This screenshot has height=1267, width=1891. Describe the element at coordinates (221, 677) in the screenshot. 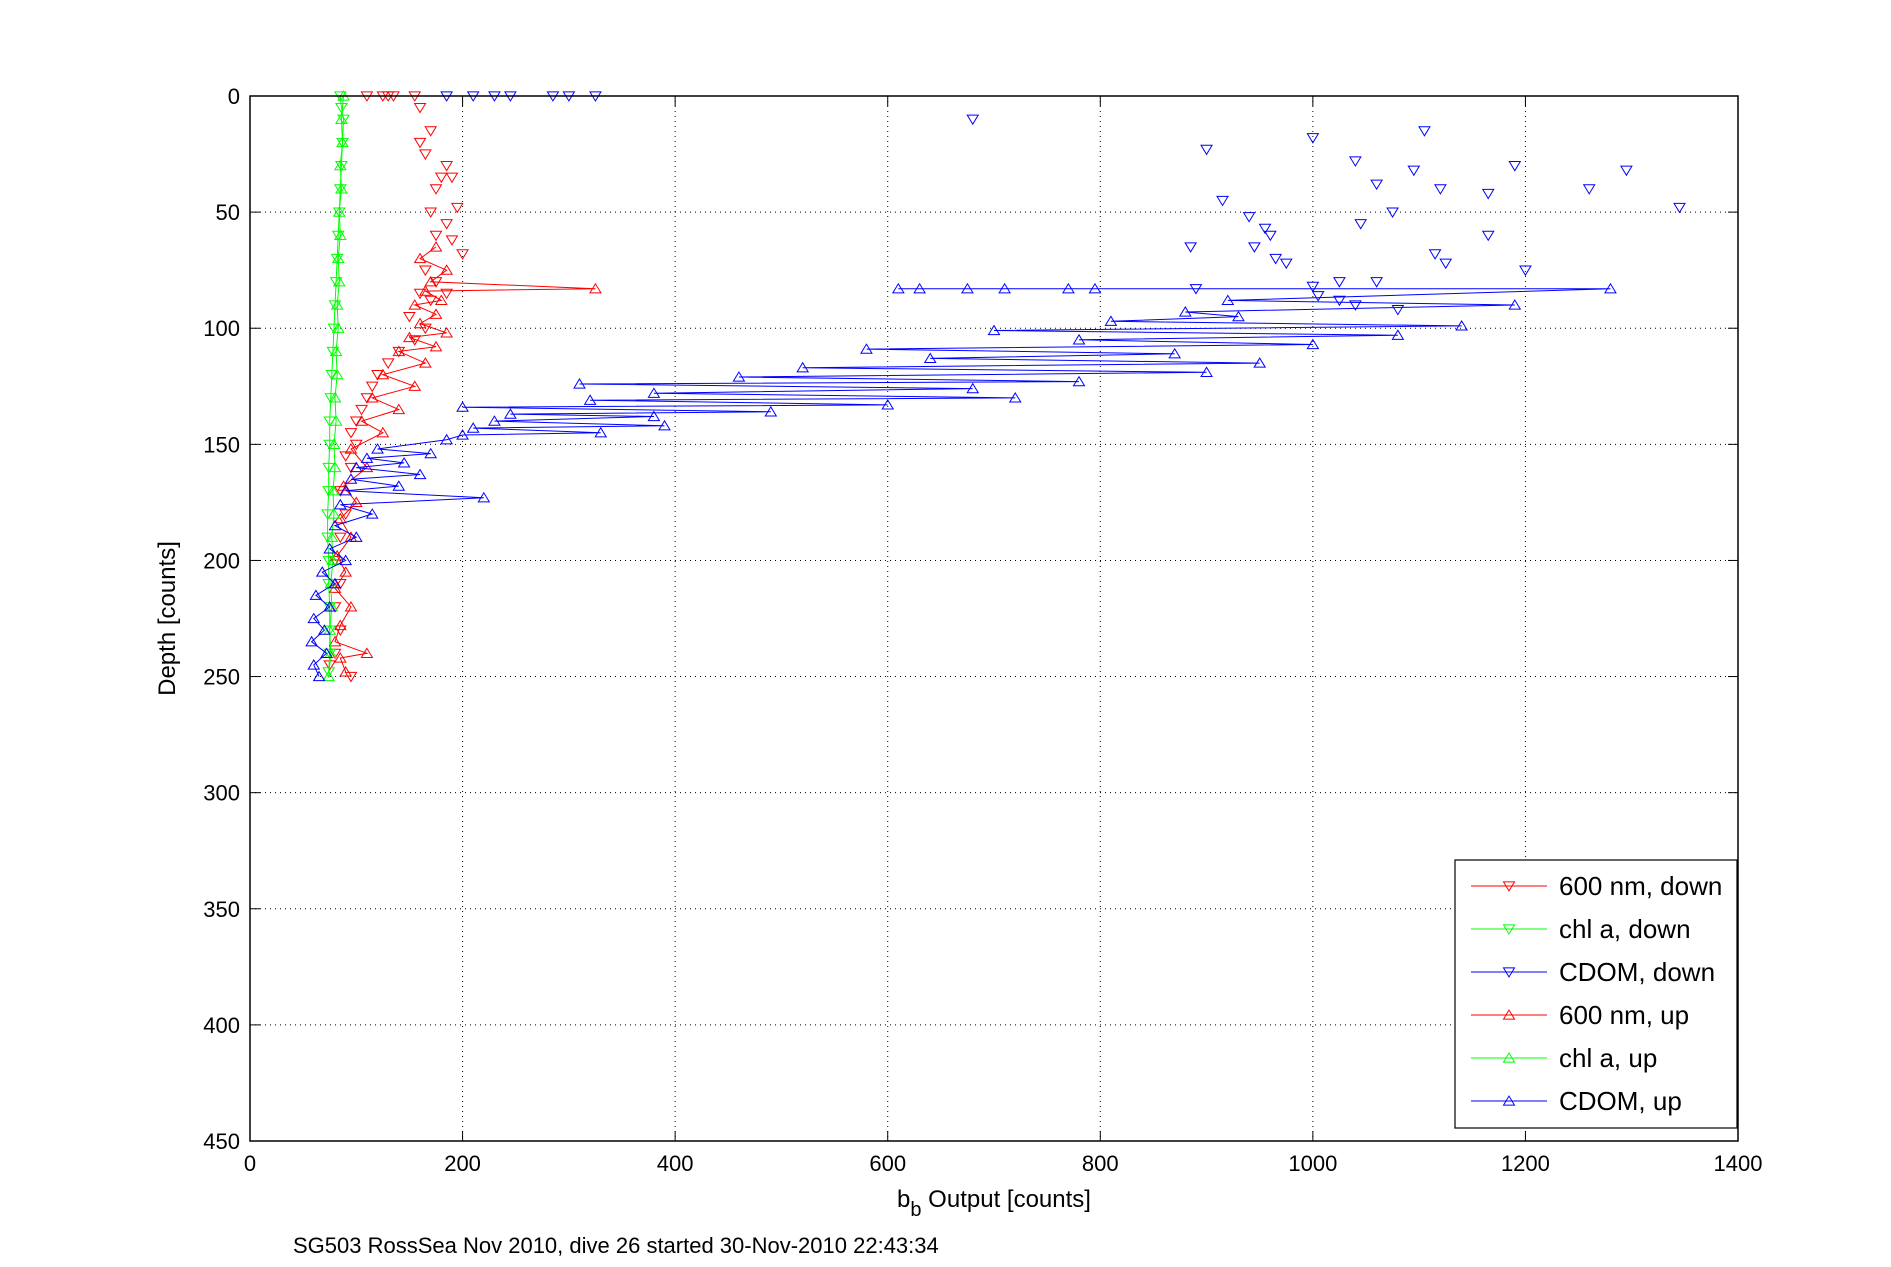

I see `y-tick-label: 250` at that location.